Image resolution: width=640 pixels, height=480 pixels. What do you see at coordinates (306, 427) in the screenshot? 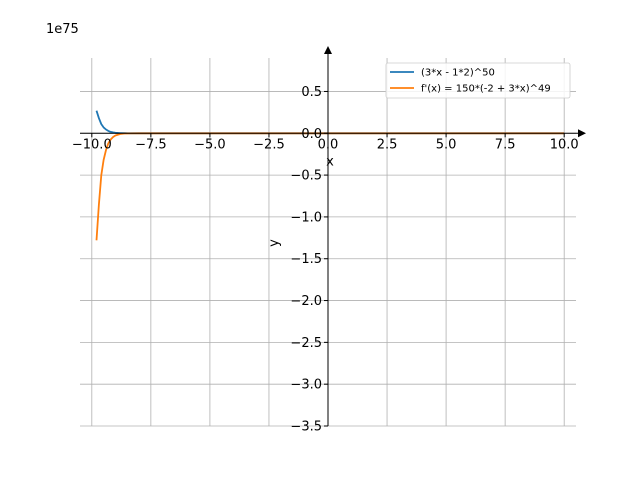
I see `y-tick-label: −3.5` at bounding box center [306, 427].